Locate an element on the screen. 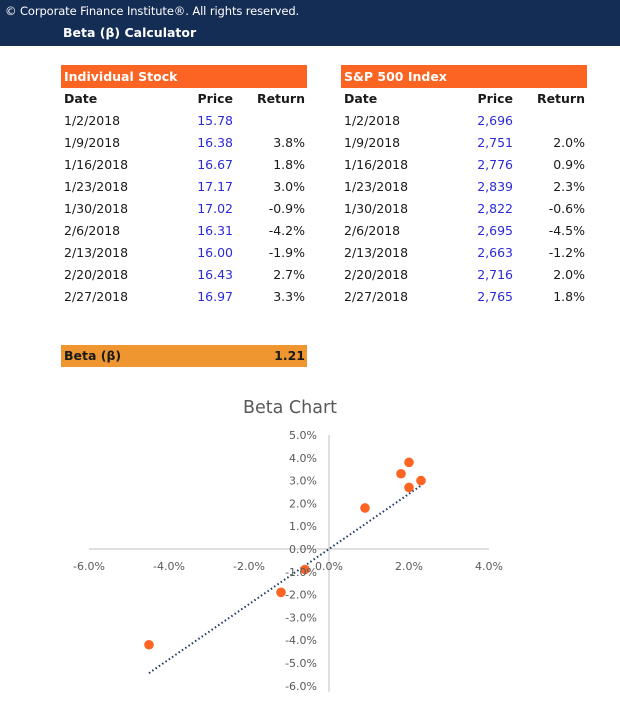  cell-price: 17.02 is located at coordinates (215, 208).